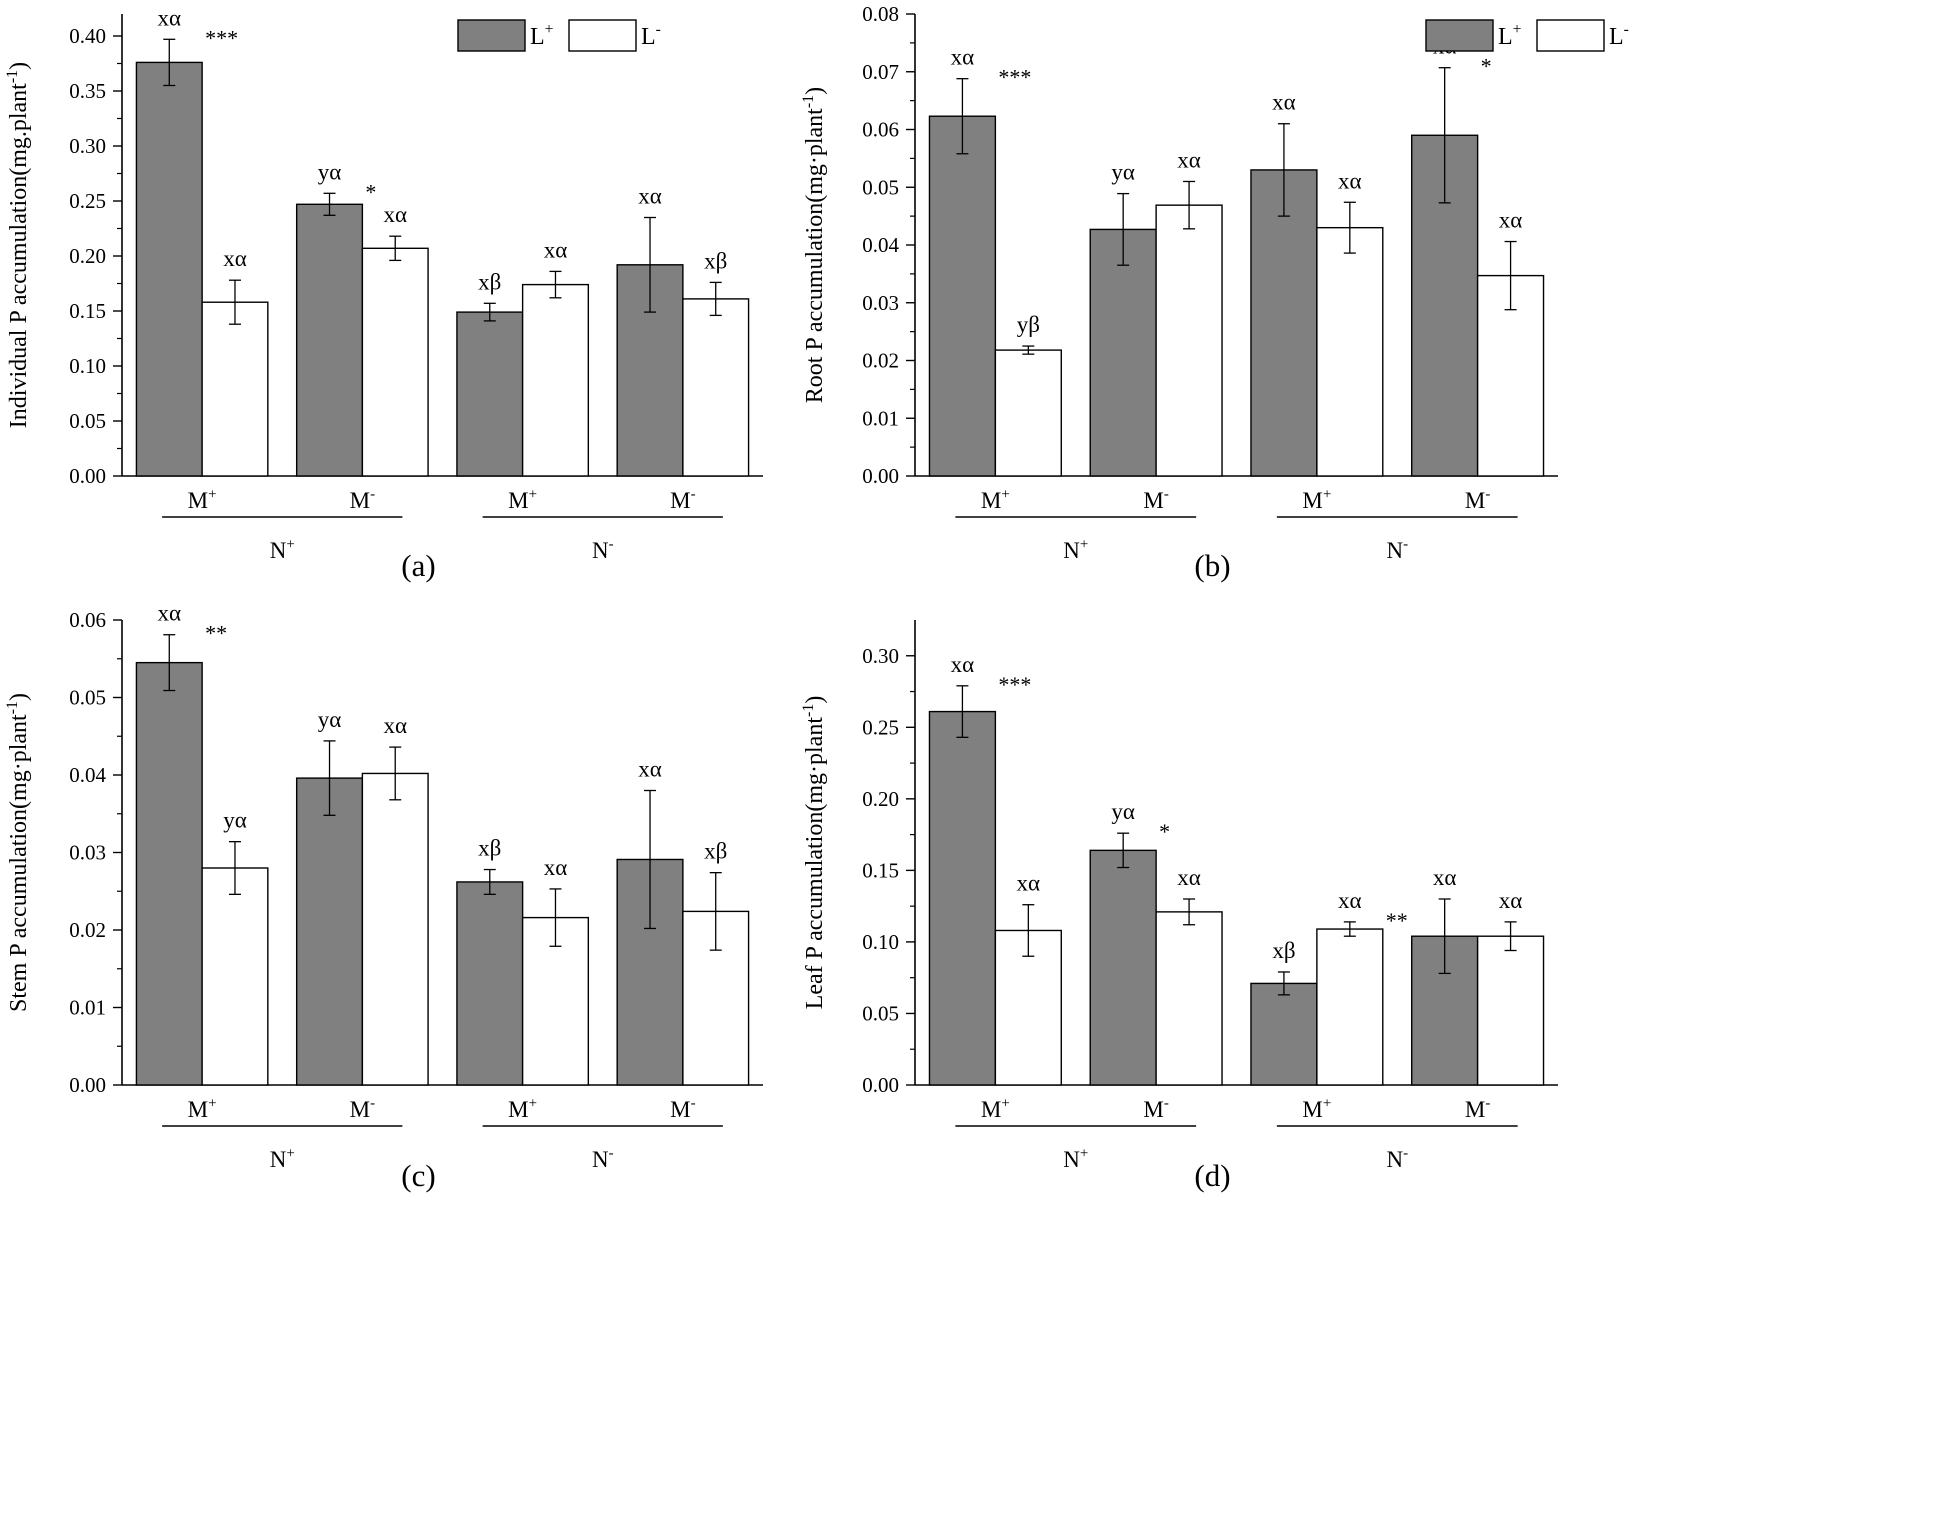  I want to click on y-axis-label: Stem P accumulation(mg·plant-1), so click(18, 852).